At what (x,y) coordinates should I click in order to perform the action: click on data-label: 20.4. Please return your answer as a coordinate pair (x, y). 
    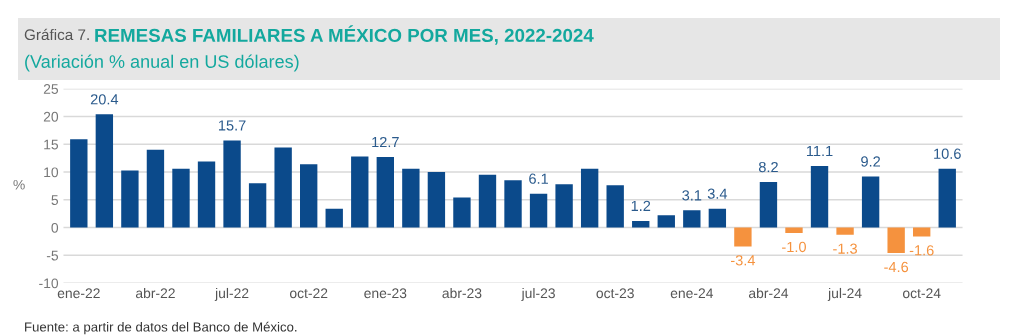
    Looking at the image, I should click on (104, 99).